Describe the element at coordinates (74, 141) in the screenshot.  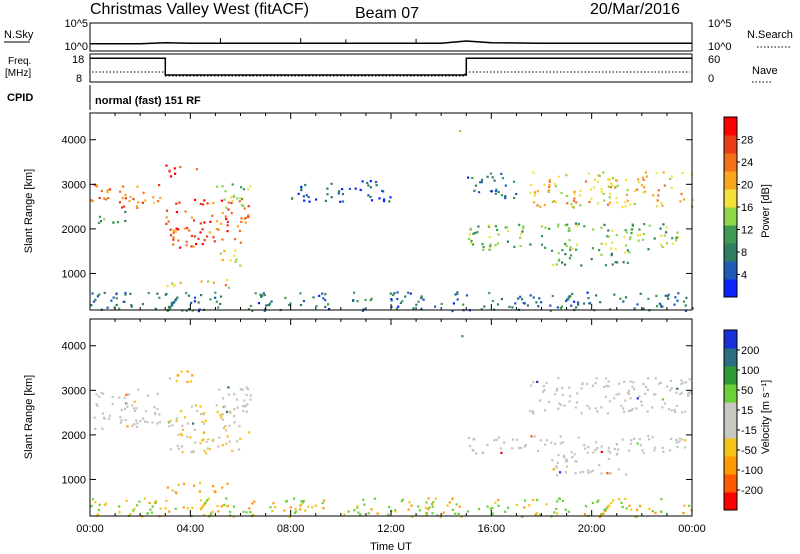
I see `y-tick-label: 4000` at that location.